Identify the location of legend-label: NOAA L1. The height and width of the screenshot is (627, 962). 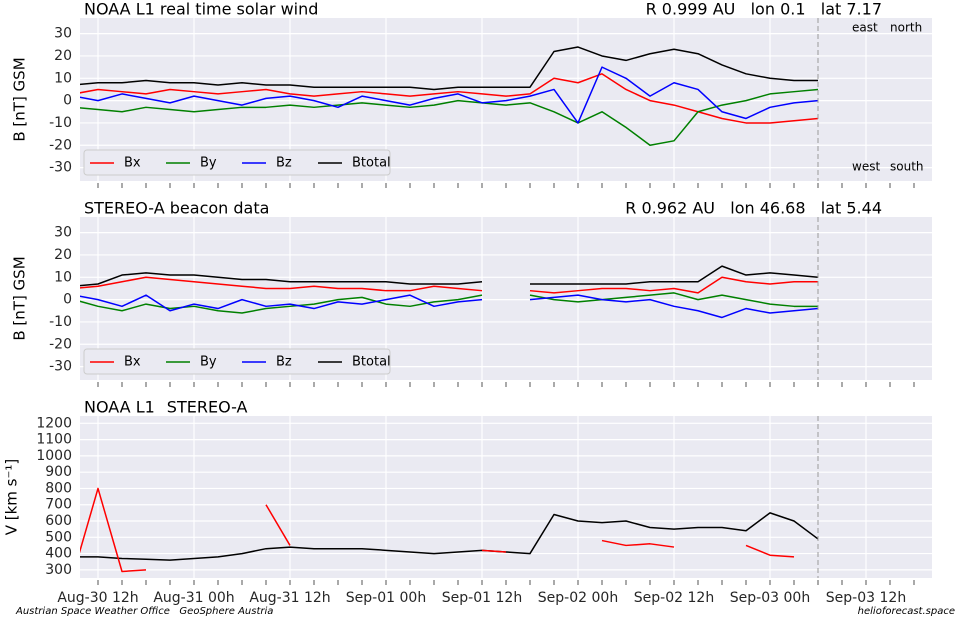
(119, 407).